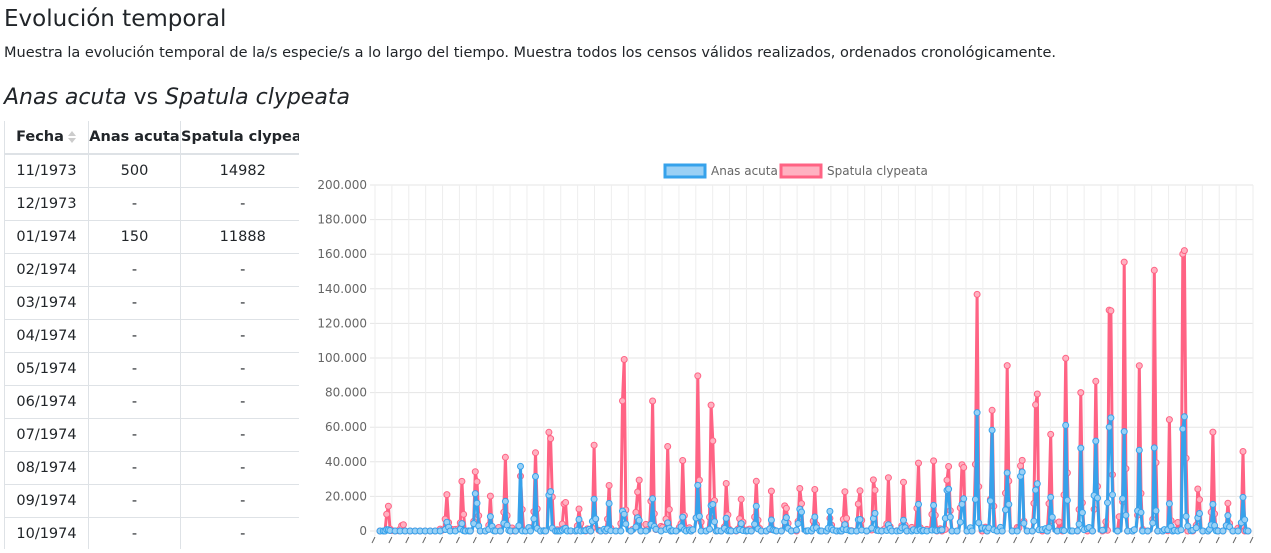 The width and height of the screenshot is (1271, 553). I want to click on cell-fecha: 08/1974, so click(46, 468).